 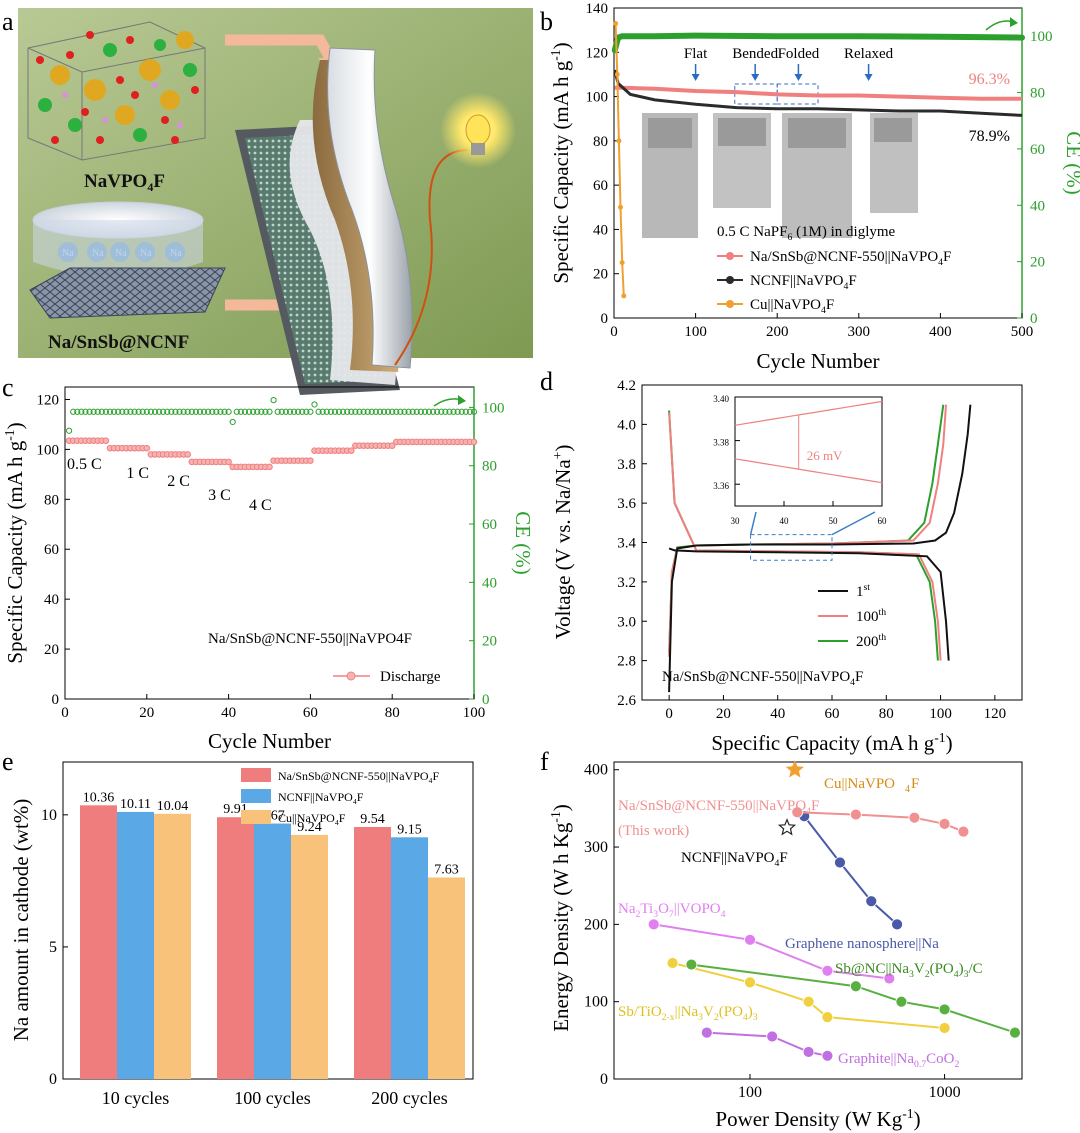 I want to click on y-tick-label: 5, so click(x=53, y=947).